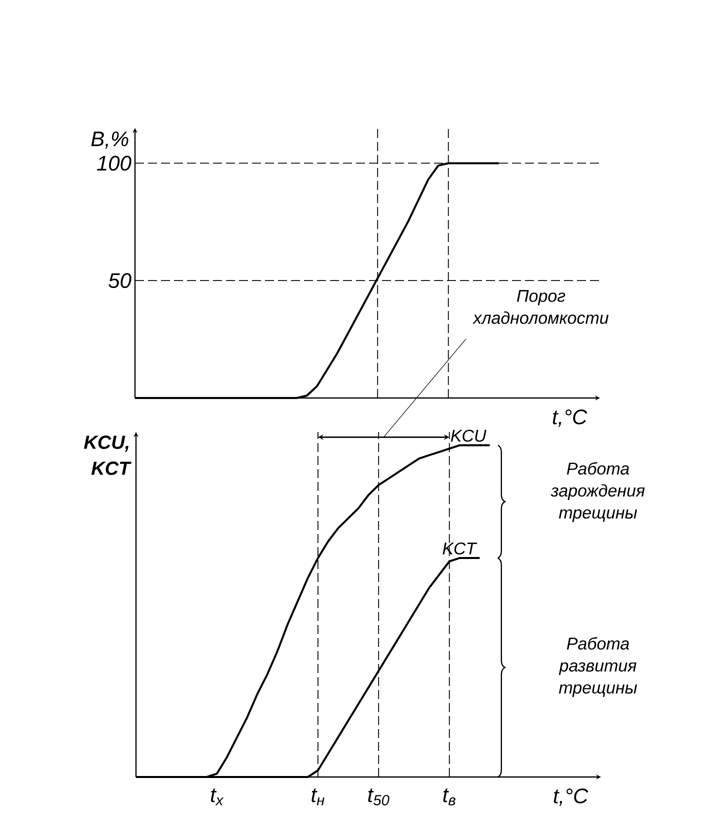  What do you see at coordinates (597, 492) in the screenshot?
I see `annotation: Работа зарождения трещины` at bounding box center [597, 492].